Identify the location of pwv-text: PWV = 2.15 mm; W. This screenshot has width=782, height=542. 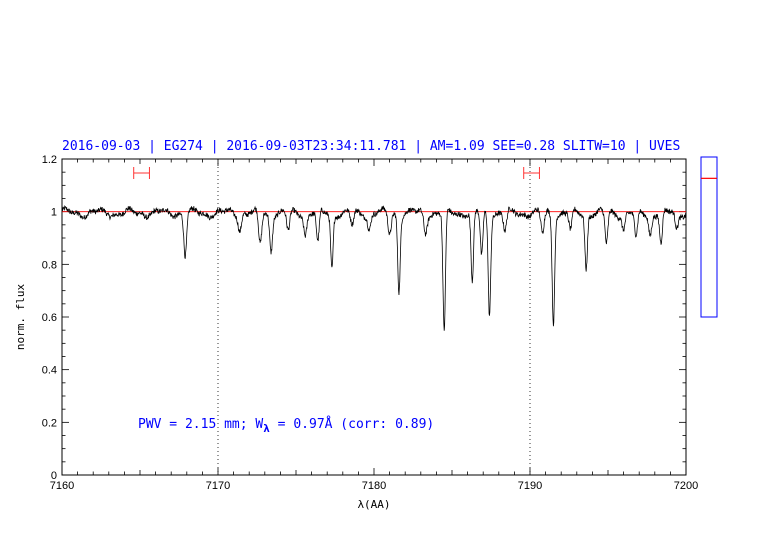
(200, 424).